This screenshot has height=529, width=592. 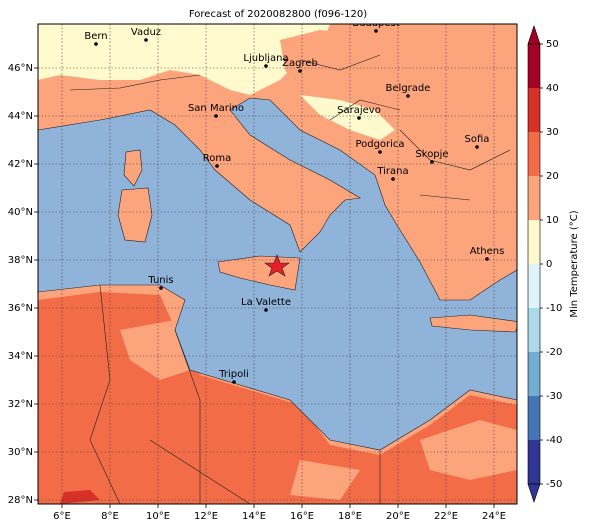 What do you see at coordinates (20, 116) in the screenshot?
I see `y-tick-label: 44°N` at bounding box center [20, 116].